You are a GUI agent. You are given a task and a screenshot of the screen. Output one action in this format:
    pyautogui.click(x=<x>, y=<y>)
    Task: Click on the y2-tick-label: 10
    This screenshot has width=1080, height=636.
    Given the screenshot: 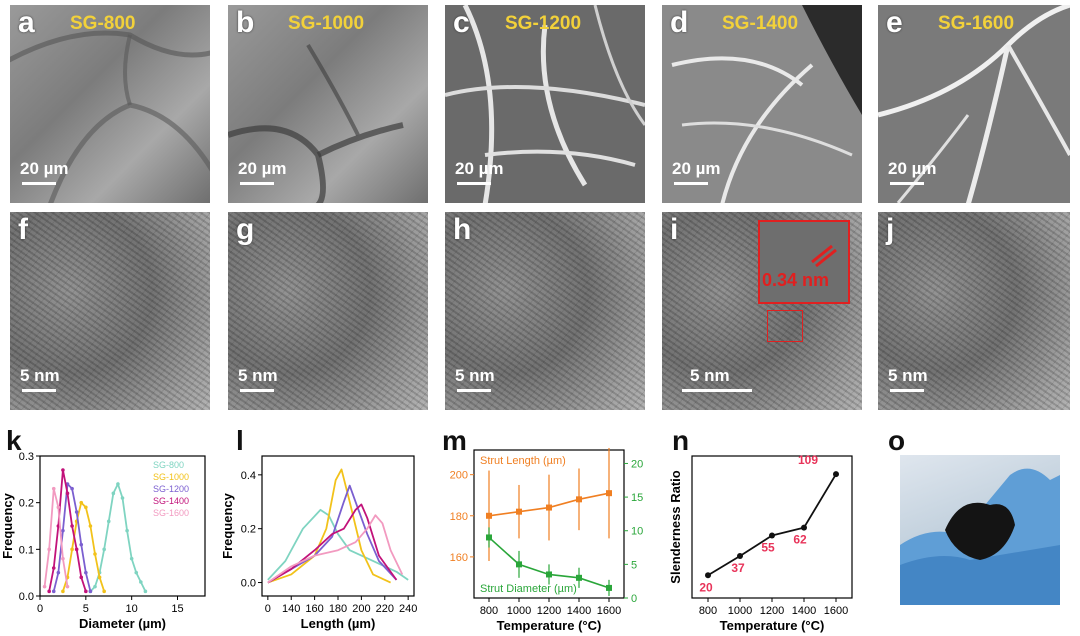 What is the action you would take?
    pyautogui.click(x=637, y=532)
    